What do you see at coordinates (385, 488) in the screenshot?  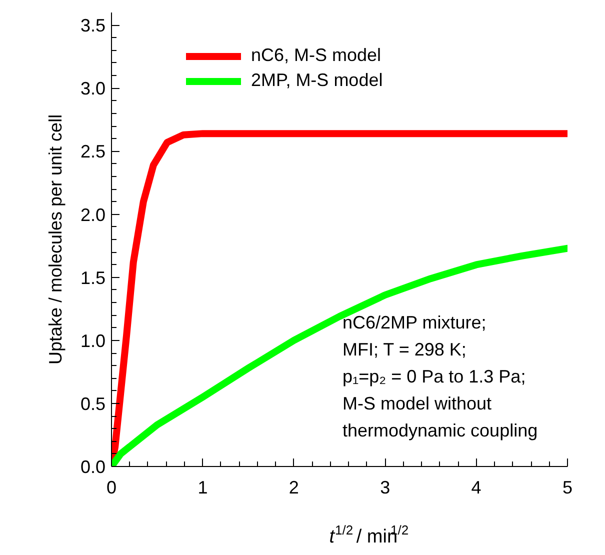 I see `x-tick-label: 3` at bounding box center [385, 488].